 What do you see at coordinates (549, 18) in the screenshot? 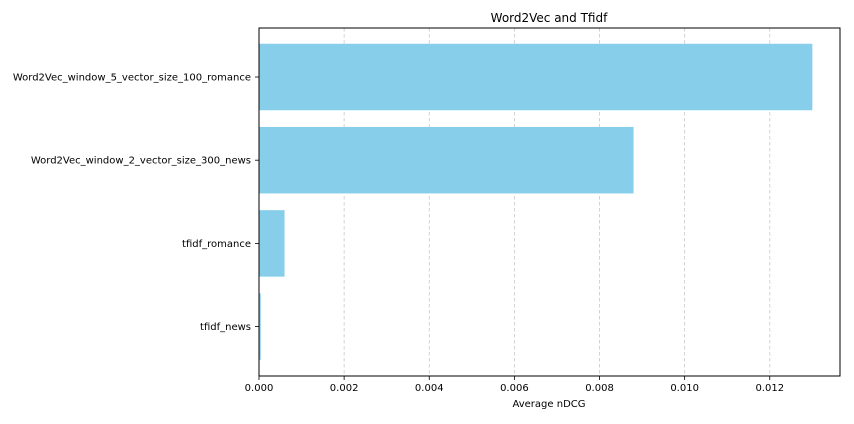
I see `chart-title: Word2Vec and Tfidf` at bounding box center [549, 18].